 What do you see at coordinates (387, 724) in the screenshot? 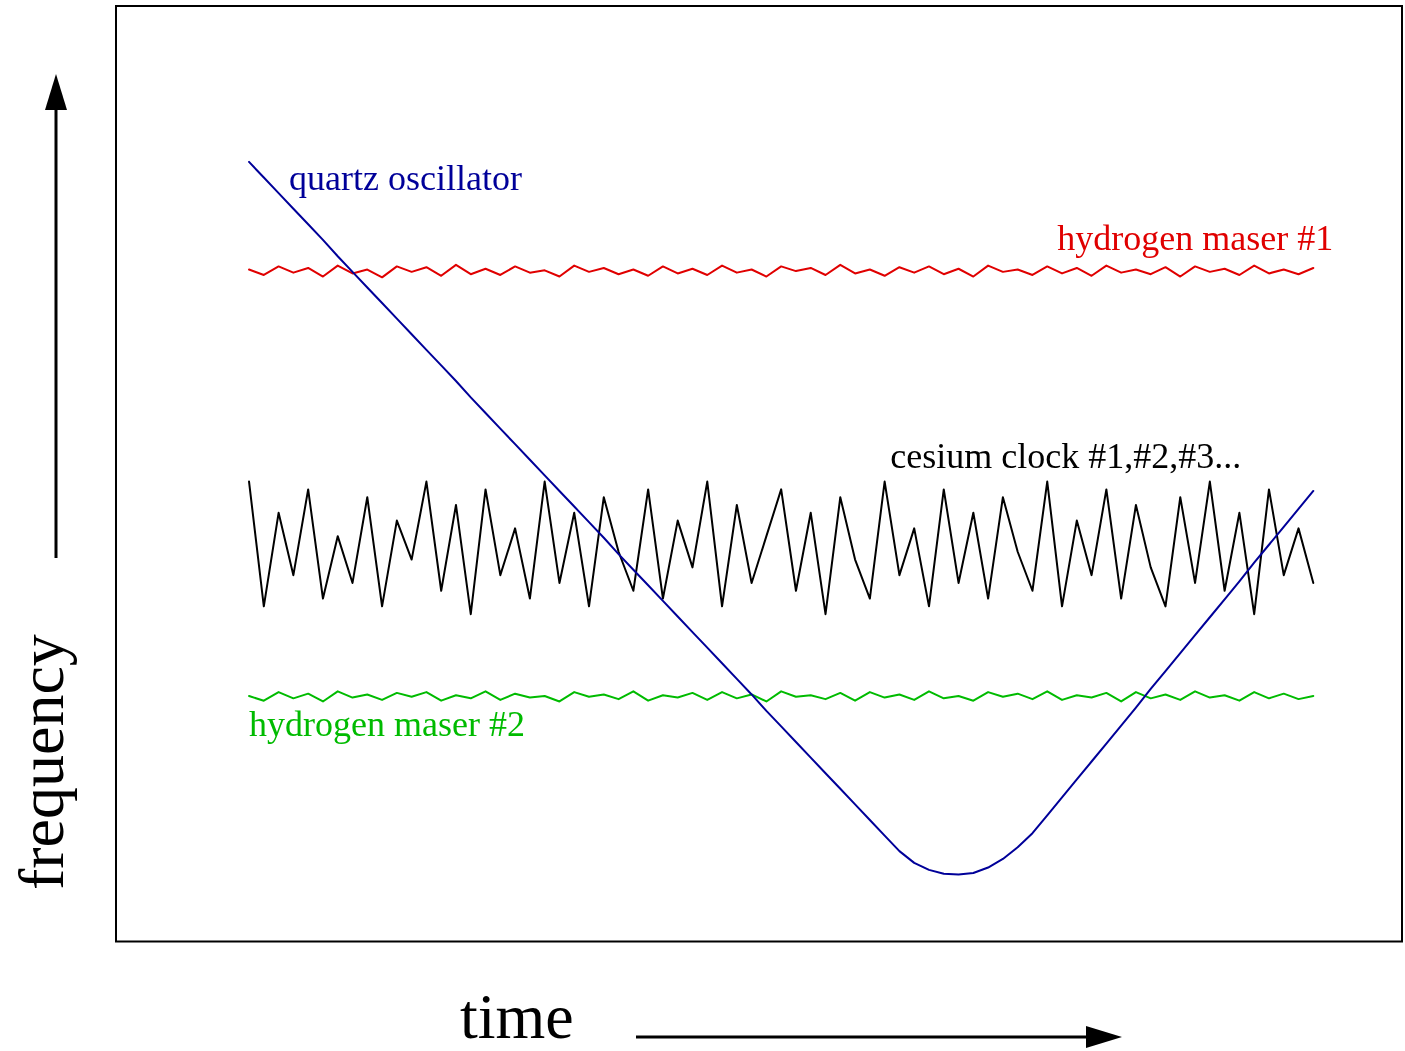
I see `series-label: hydrogen maser #2` at bounding box center [387, 724].